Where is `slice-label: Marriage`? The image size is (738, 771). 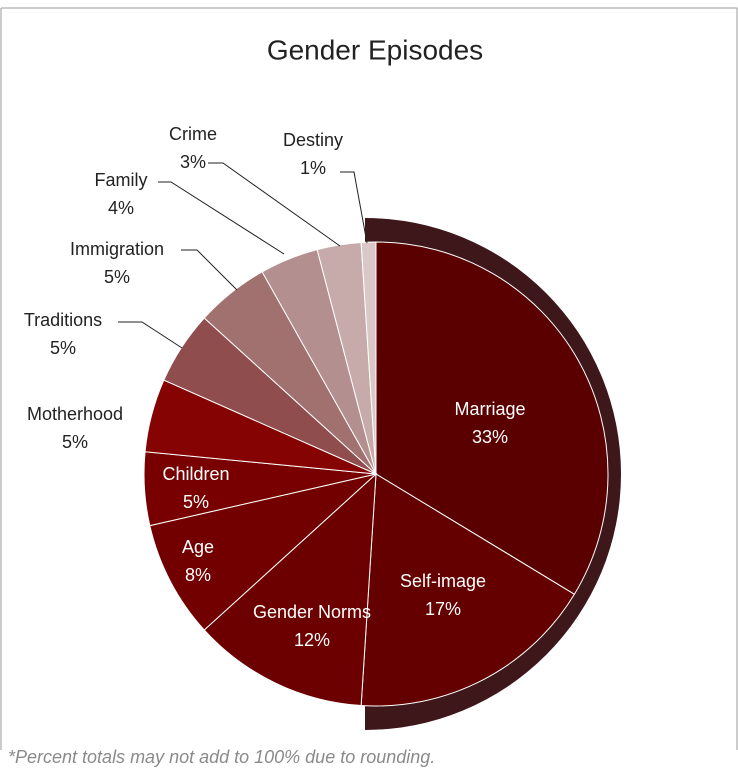 slice-label: Marriage is located at coordinates (489, 409).